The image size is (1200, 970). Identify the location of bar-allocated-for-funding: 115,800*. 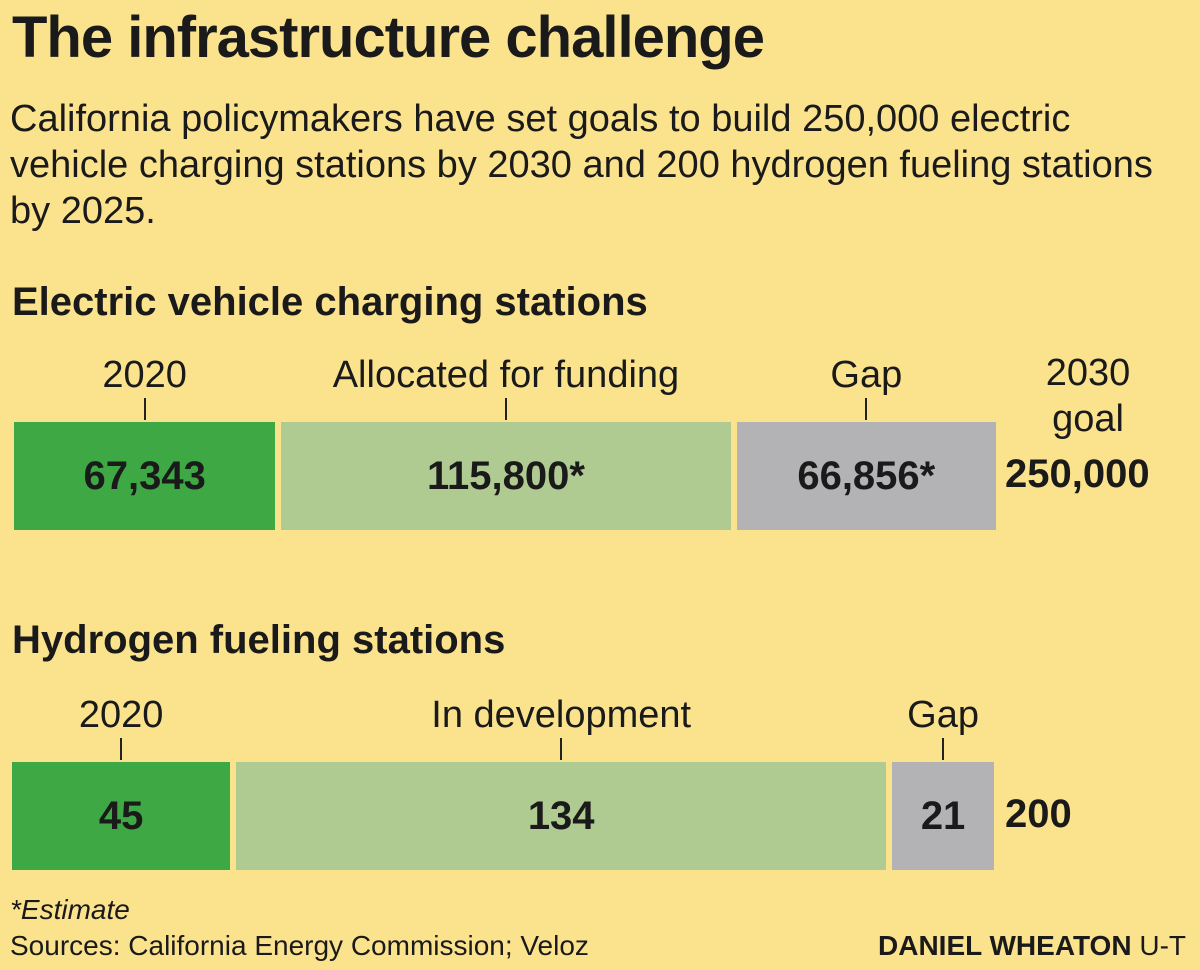
(506, 476).